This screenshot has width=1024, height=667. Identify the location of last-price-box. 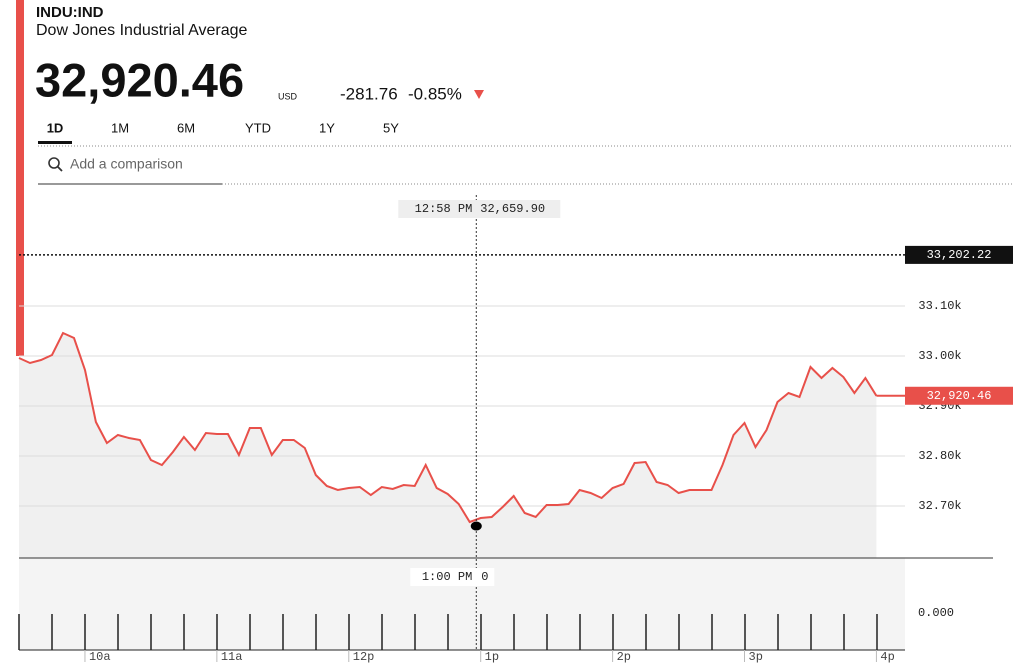
(959, 395).